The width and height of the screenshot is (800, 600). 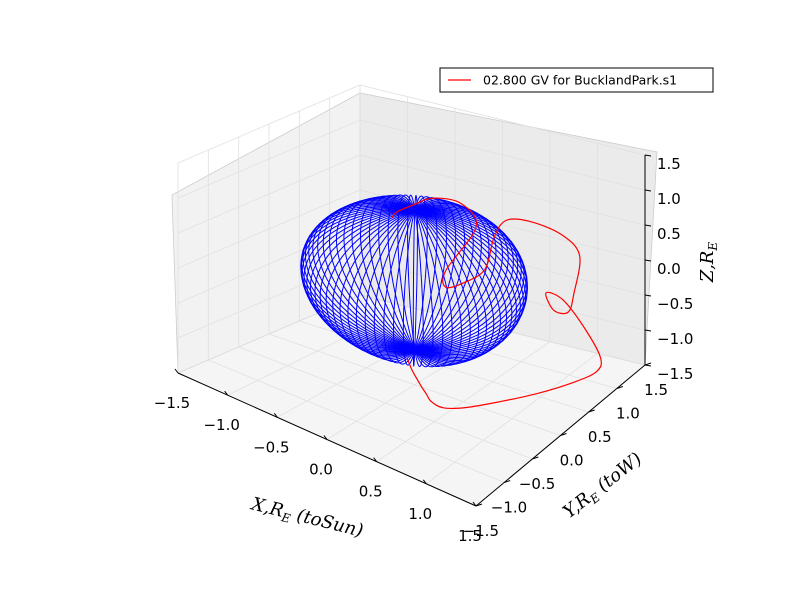 I want to click on z-tick-label: −1.5, so click(x=675, y=374).